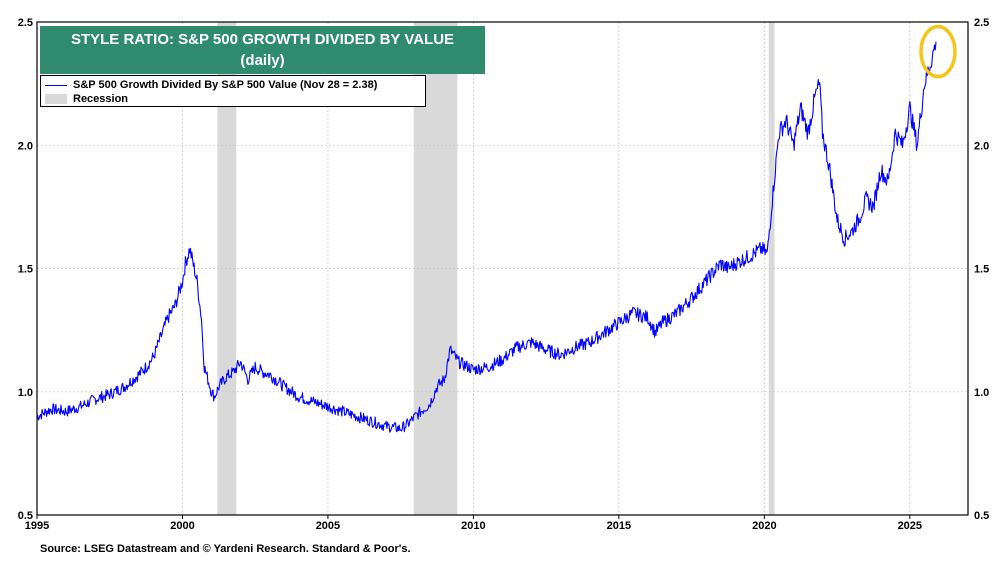 This screenshot has height=562, width=1002. Describe the element at coordinates (262, 60) in the screenshot. I see `chart-subtitle: (daily)` at that location.